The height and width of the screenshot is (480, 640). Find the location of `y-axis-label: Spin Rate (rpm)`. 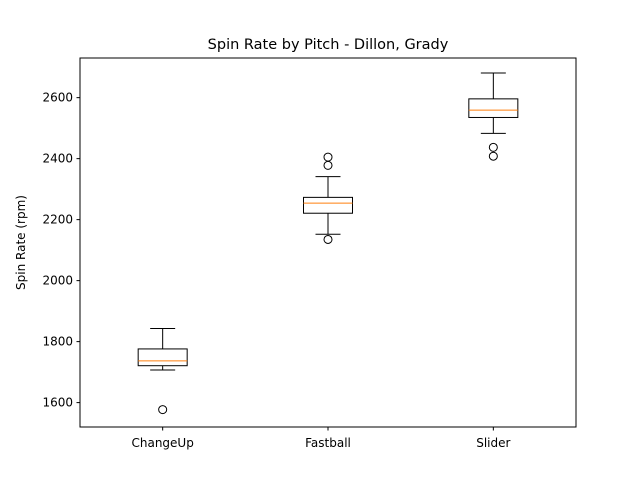

y-axis-label: Spin Rate (rpm) is located at coordinates (21, 242).